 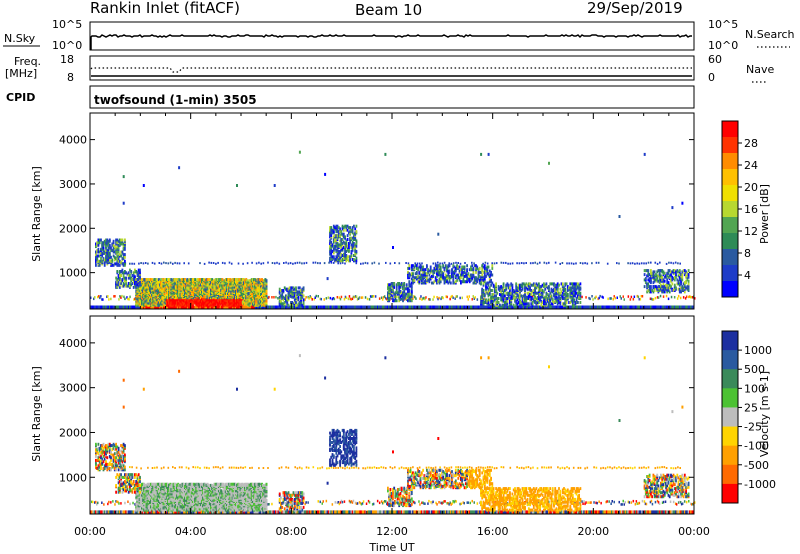 What do you see at coordinates (208, 285) in the screenshot?
I see `blob-cell-2069` at bounding box center [208, 285].